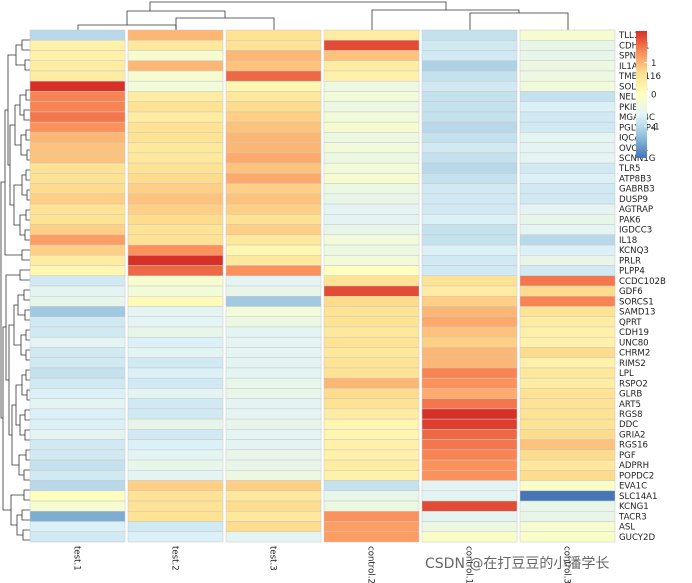  What do you see at coordinates (273, 558) in the screenshot?
I see `column-label: test.3` at bounding box center [273, 558].